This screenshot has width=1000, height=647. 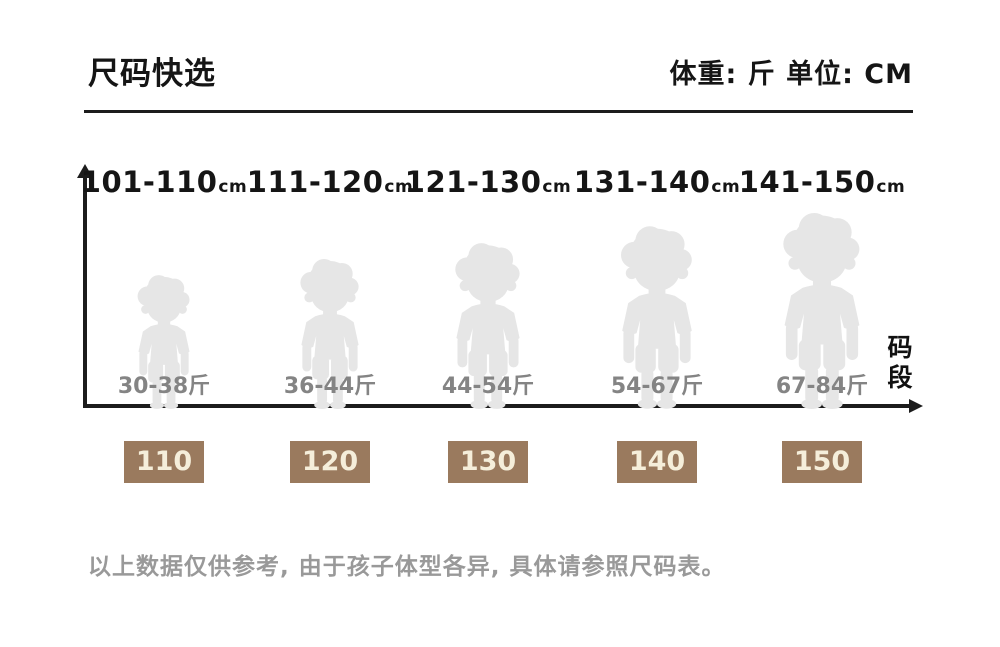 What do you see at coordinates (330, 182) in the screenshot?
I see `height-range-label: 111-120cm` at bounding box center [330, 182].